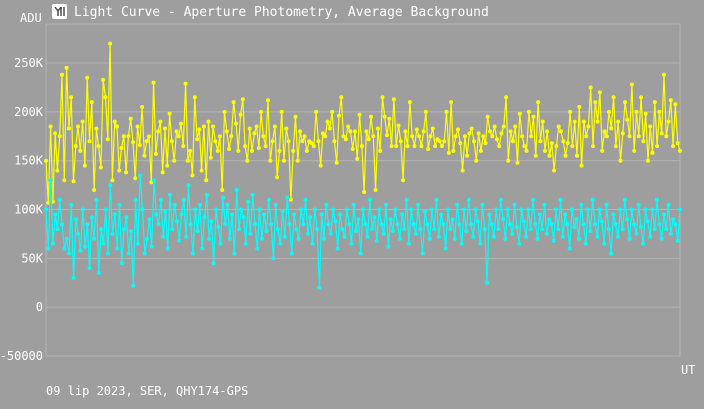 The image size is (704, 409). What do you see at coordinates (21, 356) in the screenshot?
I see `y-tick-label: -50000` at bounding box center [21, 356].